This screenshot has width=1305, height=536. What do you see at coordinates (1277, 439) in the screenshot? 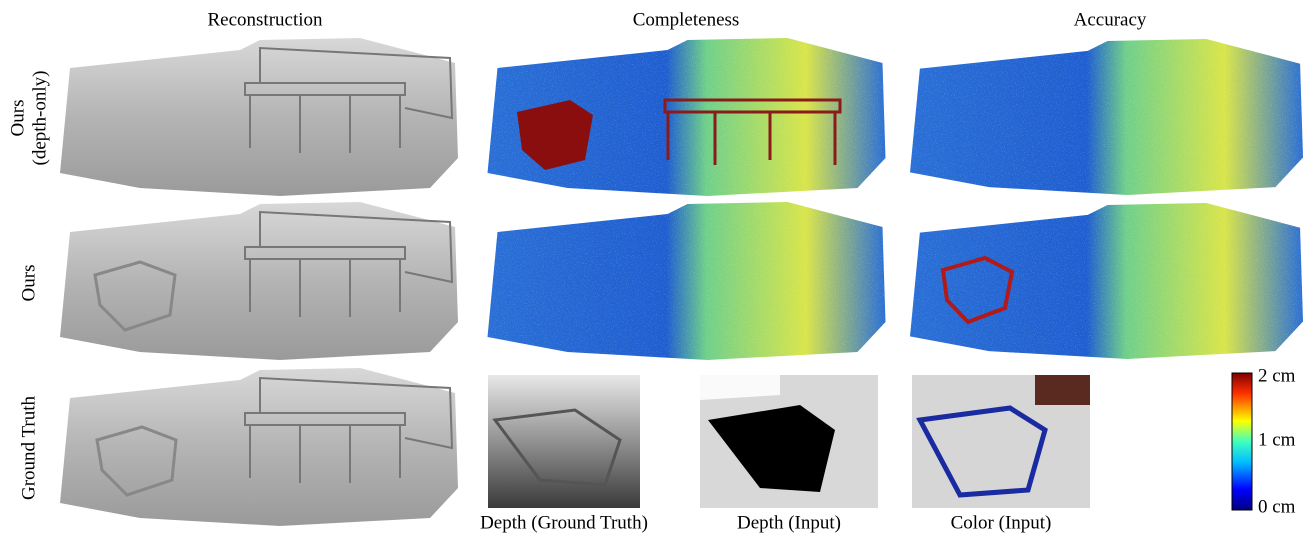
I see `colorbar-label: 1 cm` at bounding box center [1277, 439].